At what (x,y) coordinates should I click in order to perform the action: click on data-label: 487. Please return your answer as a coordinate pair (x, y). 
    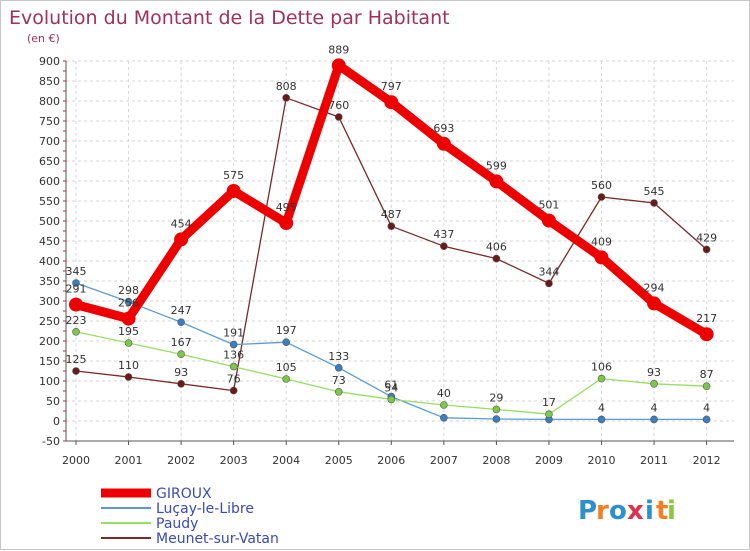
    Looking at the image, I should click on (391, 214).